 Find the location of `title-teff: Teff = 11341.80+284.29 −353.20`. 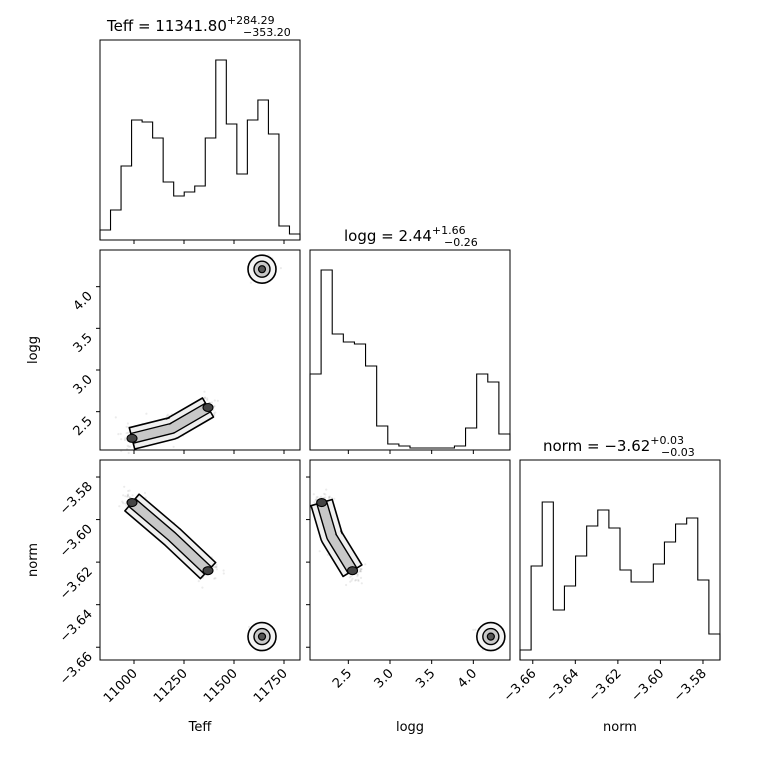

title-teff: Teff = 11341.80+284.29 −353.20 is located at coordinates (198, 26).